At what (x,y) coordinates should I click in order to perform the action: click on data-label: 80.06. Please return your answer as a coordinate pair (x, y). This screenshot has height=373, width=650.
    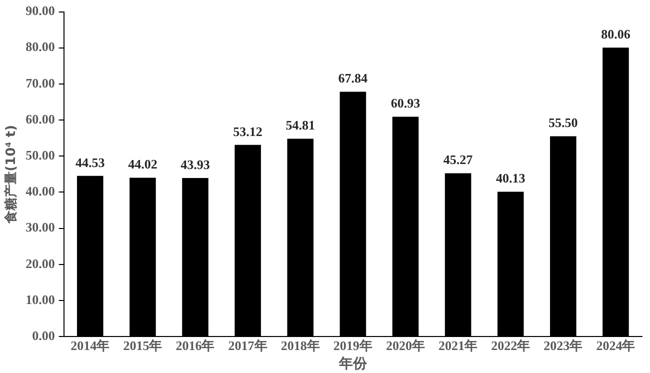
    Looking at the image, I should click on (616, 34).